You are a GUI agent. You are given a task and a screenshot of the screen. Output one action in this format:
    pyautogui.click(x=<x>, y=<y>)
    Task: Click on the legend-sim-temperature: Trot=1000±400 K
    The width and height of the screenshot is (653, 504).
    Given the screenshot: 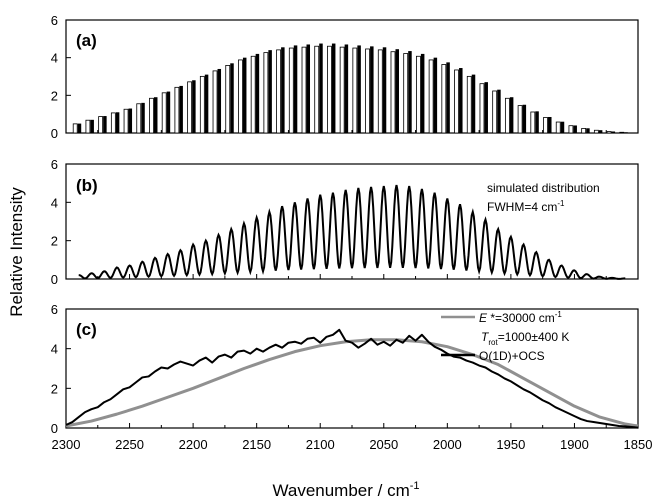 What is the action you would take?
    pyautogui.click(x=525, y=338)
    